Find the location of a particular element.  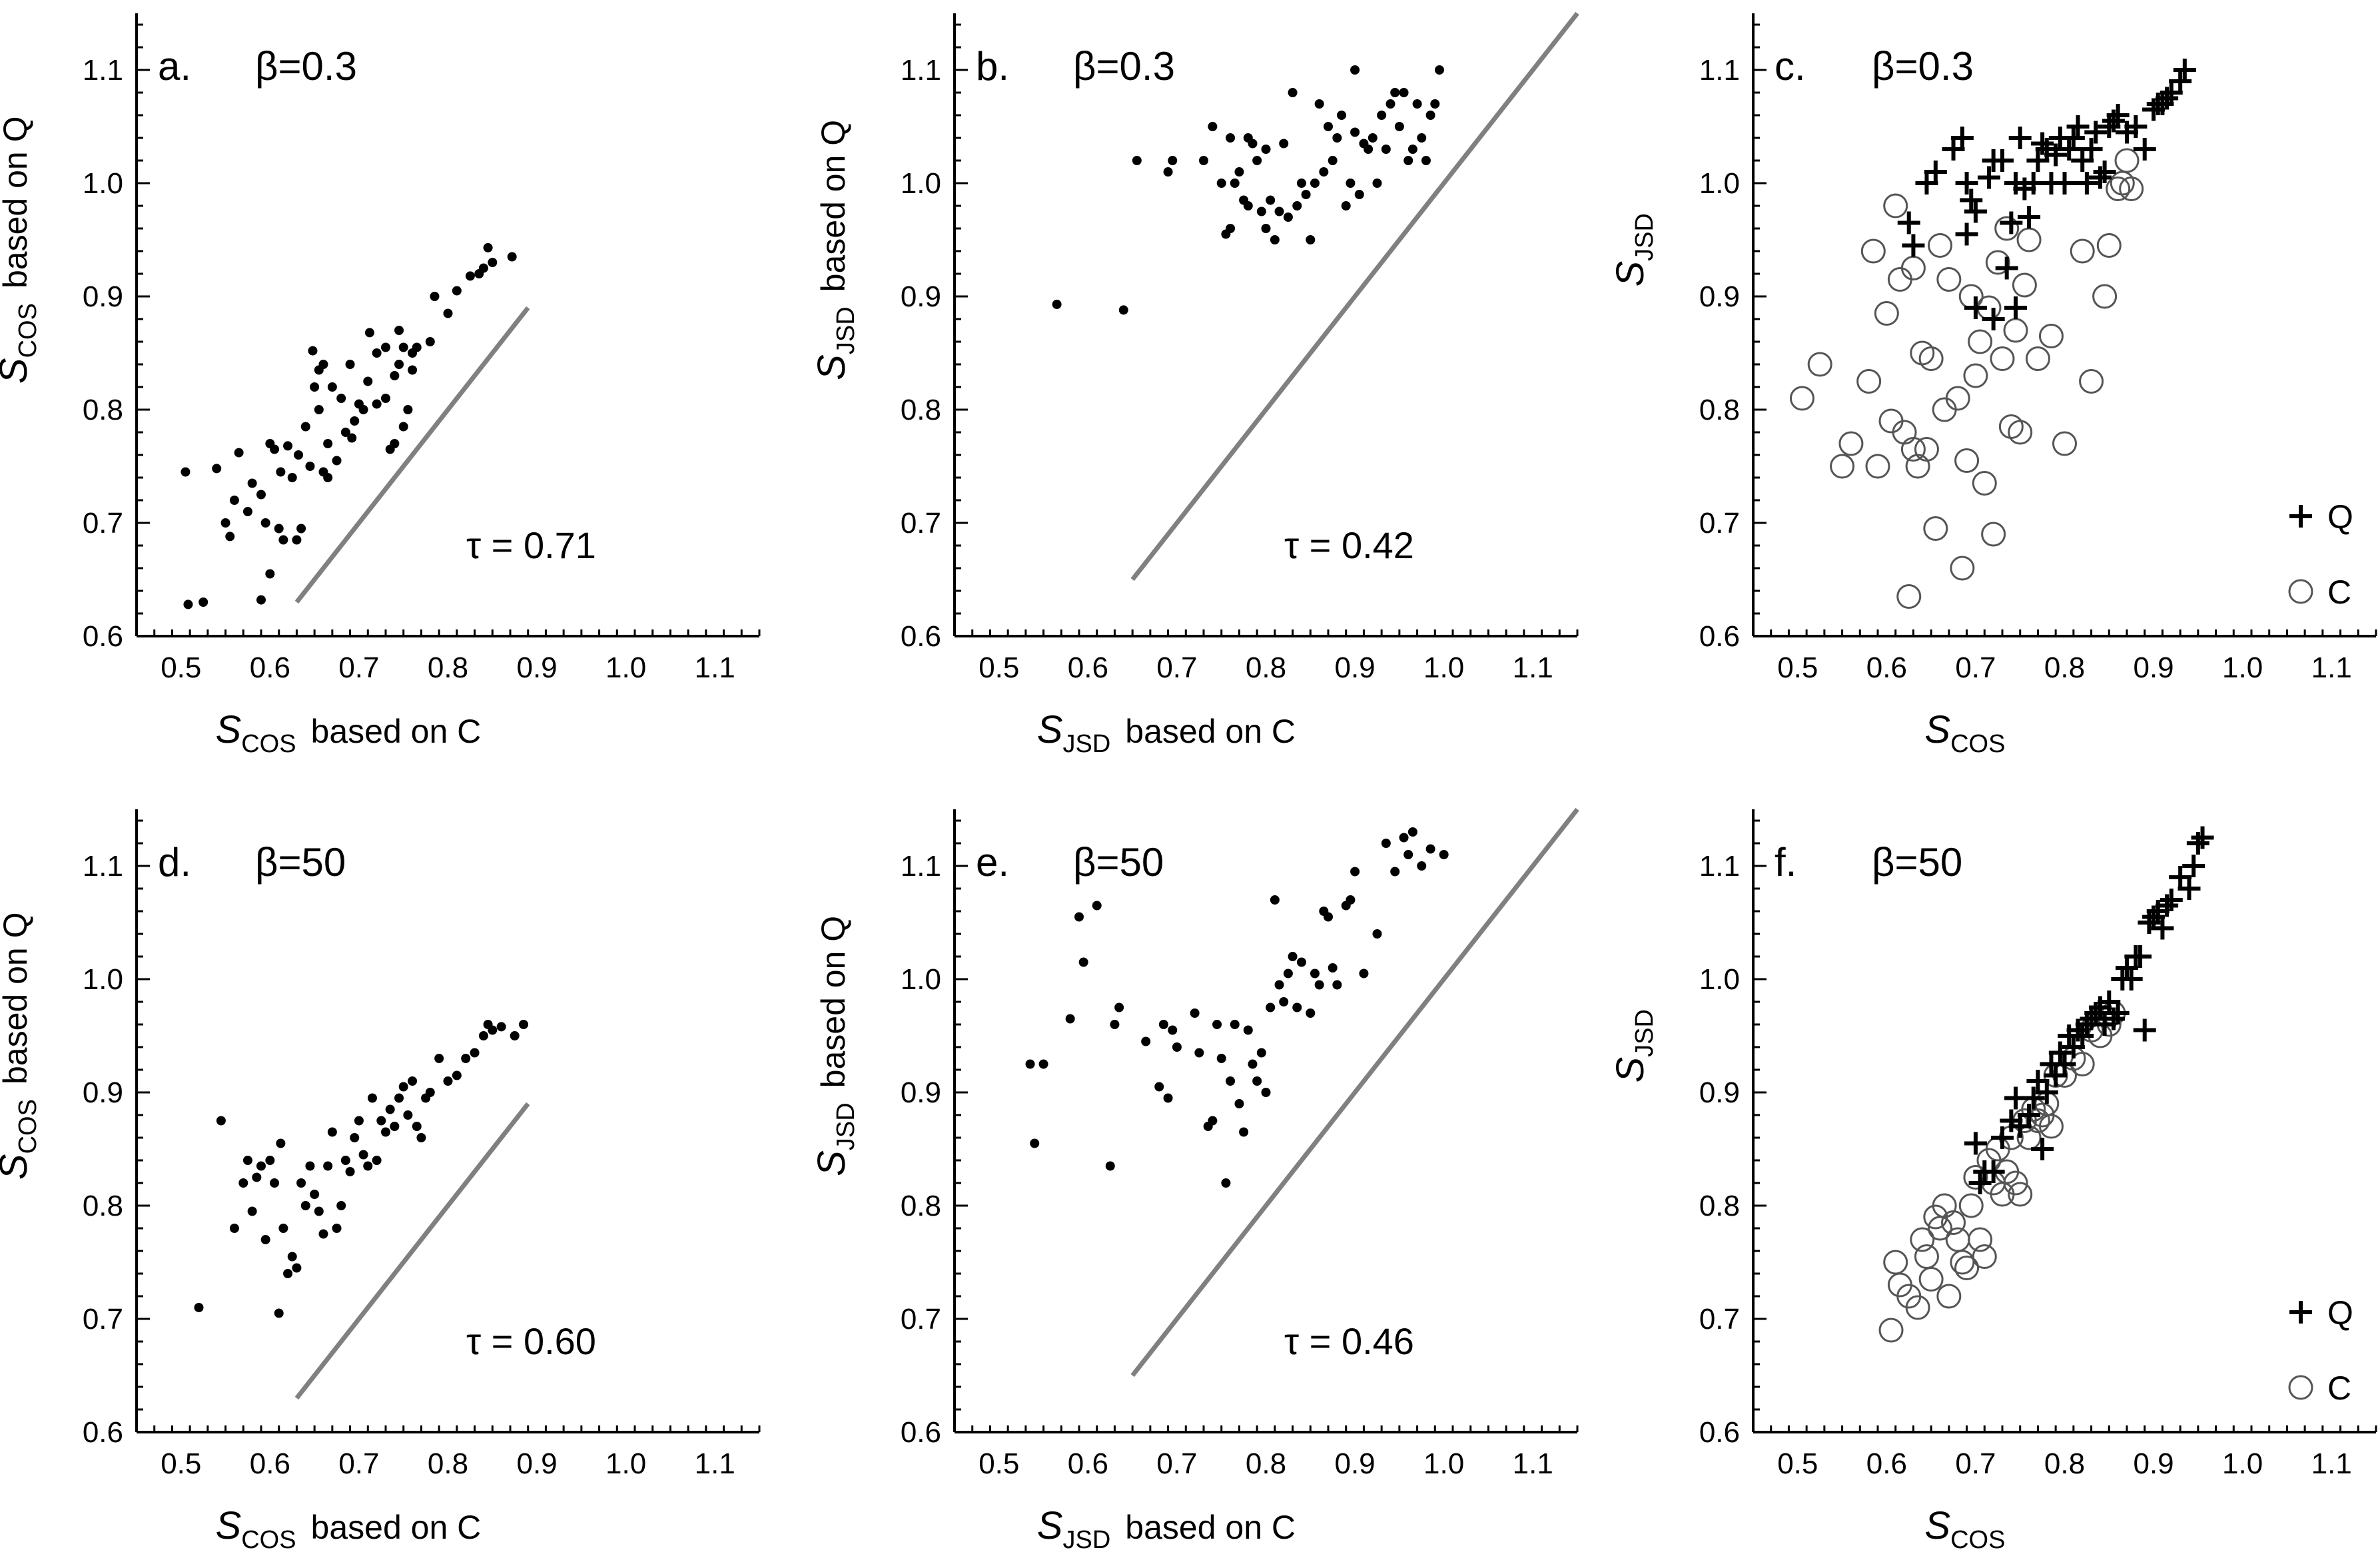

panel-letter: e. is located at coordinates (992, 863).